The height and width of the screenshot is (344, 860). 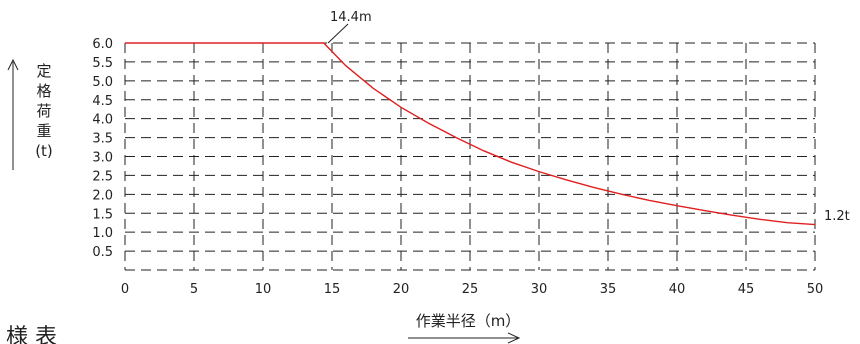 What do you see at coordinates (746, 289) in the screenshot?
I see `x-tick-label: 45` at bounding box center [746, 289].